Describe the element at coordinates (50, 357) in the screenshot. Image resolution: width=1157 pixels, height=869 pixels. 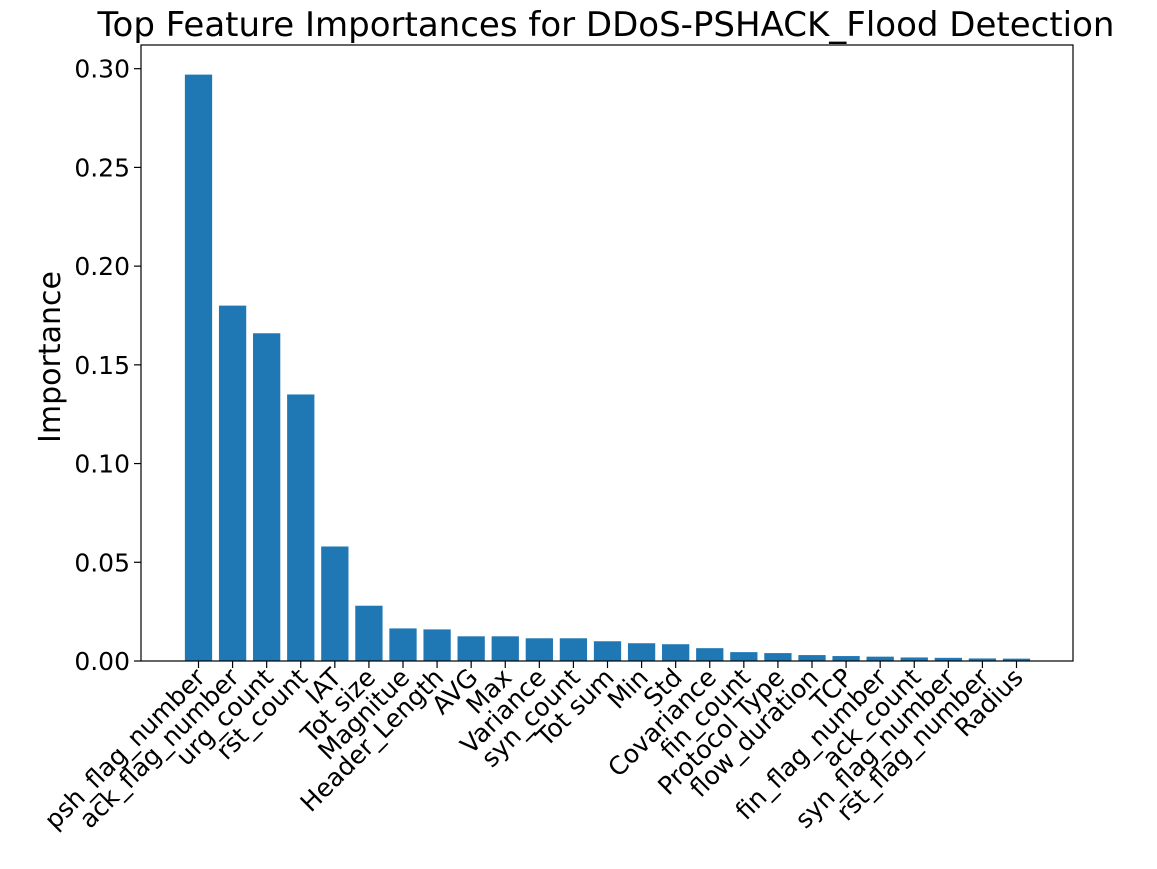
I see `y-axis-label: Importance` at that location.